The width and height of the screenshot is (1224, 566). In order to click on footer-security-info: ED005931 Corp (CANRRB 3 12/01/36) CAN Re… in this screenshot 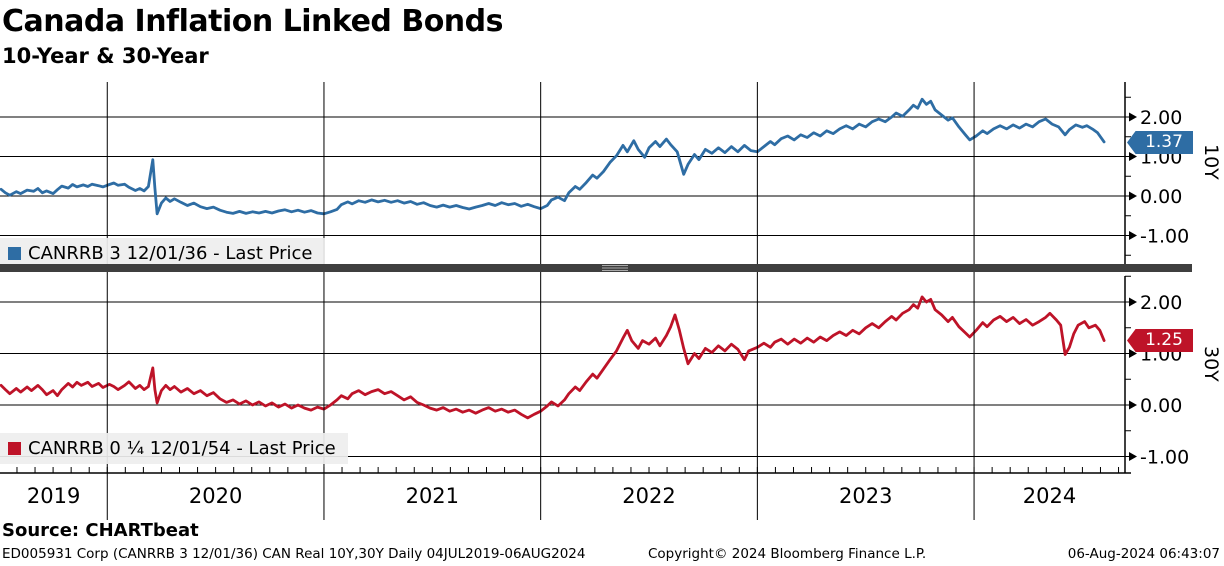, I will do `click(294, 554)`.